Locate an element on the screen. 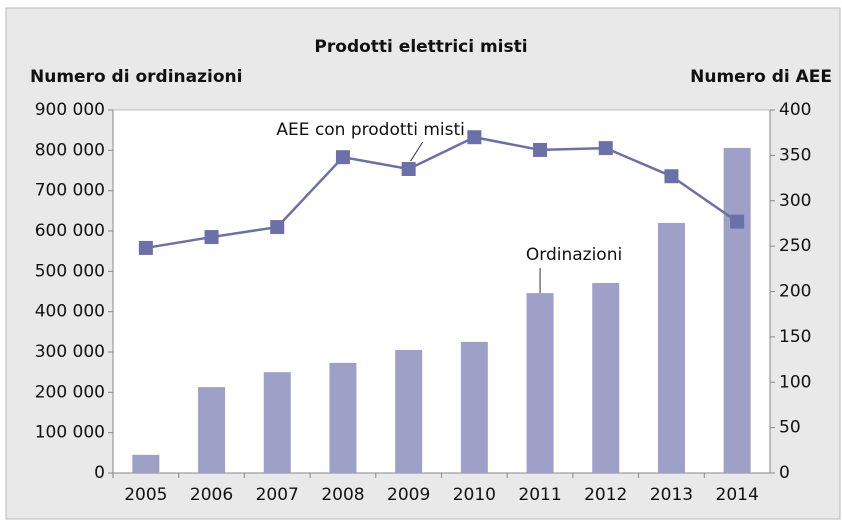  leader-line is located at coordinates (417, 151).